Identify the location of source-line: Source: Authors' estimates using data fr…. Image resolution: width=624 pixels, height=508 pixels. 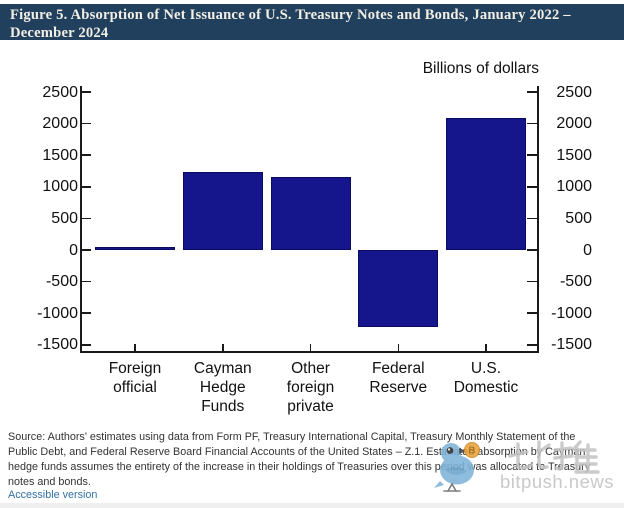
(292, 437).